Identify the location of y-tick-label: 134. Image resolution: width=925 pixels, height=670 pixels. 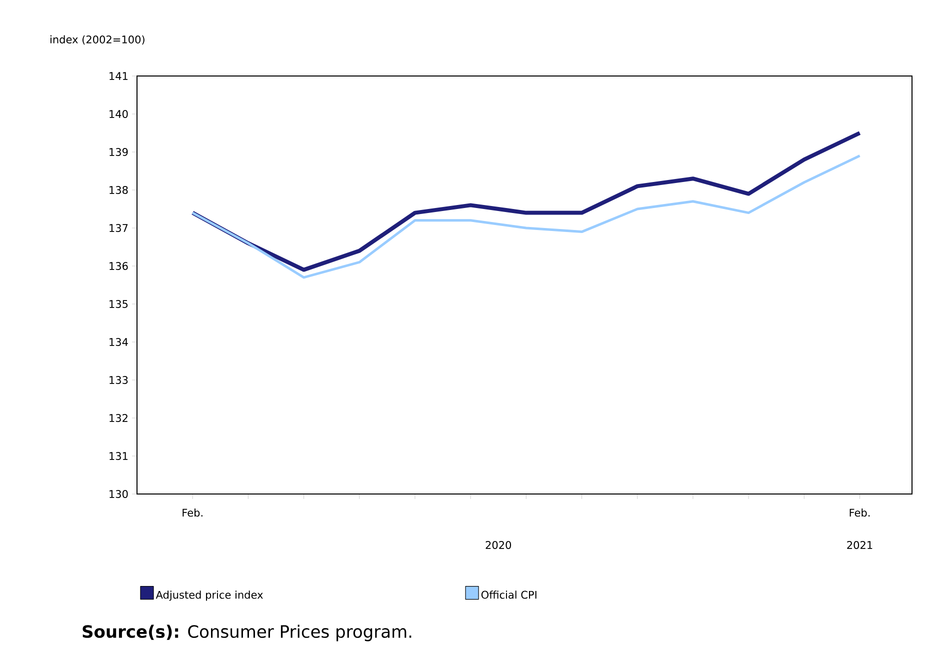
(119, 342).